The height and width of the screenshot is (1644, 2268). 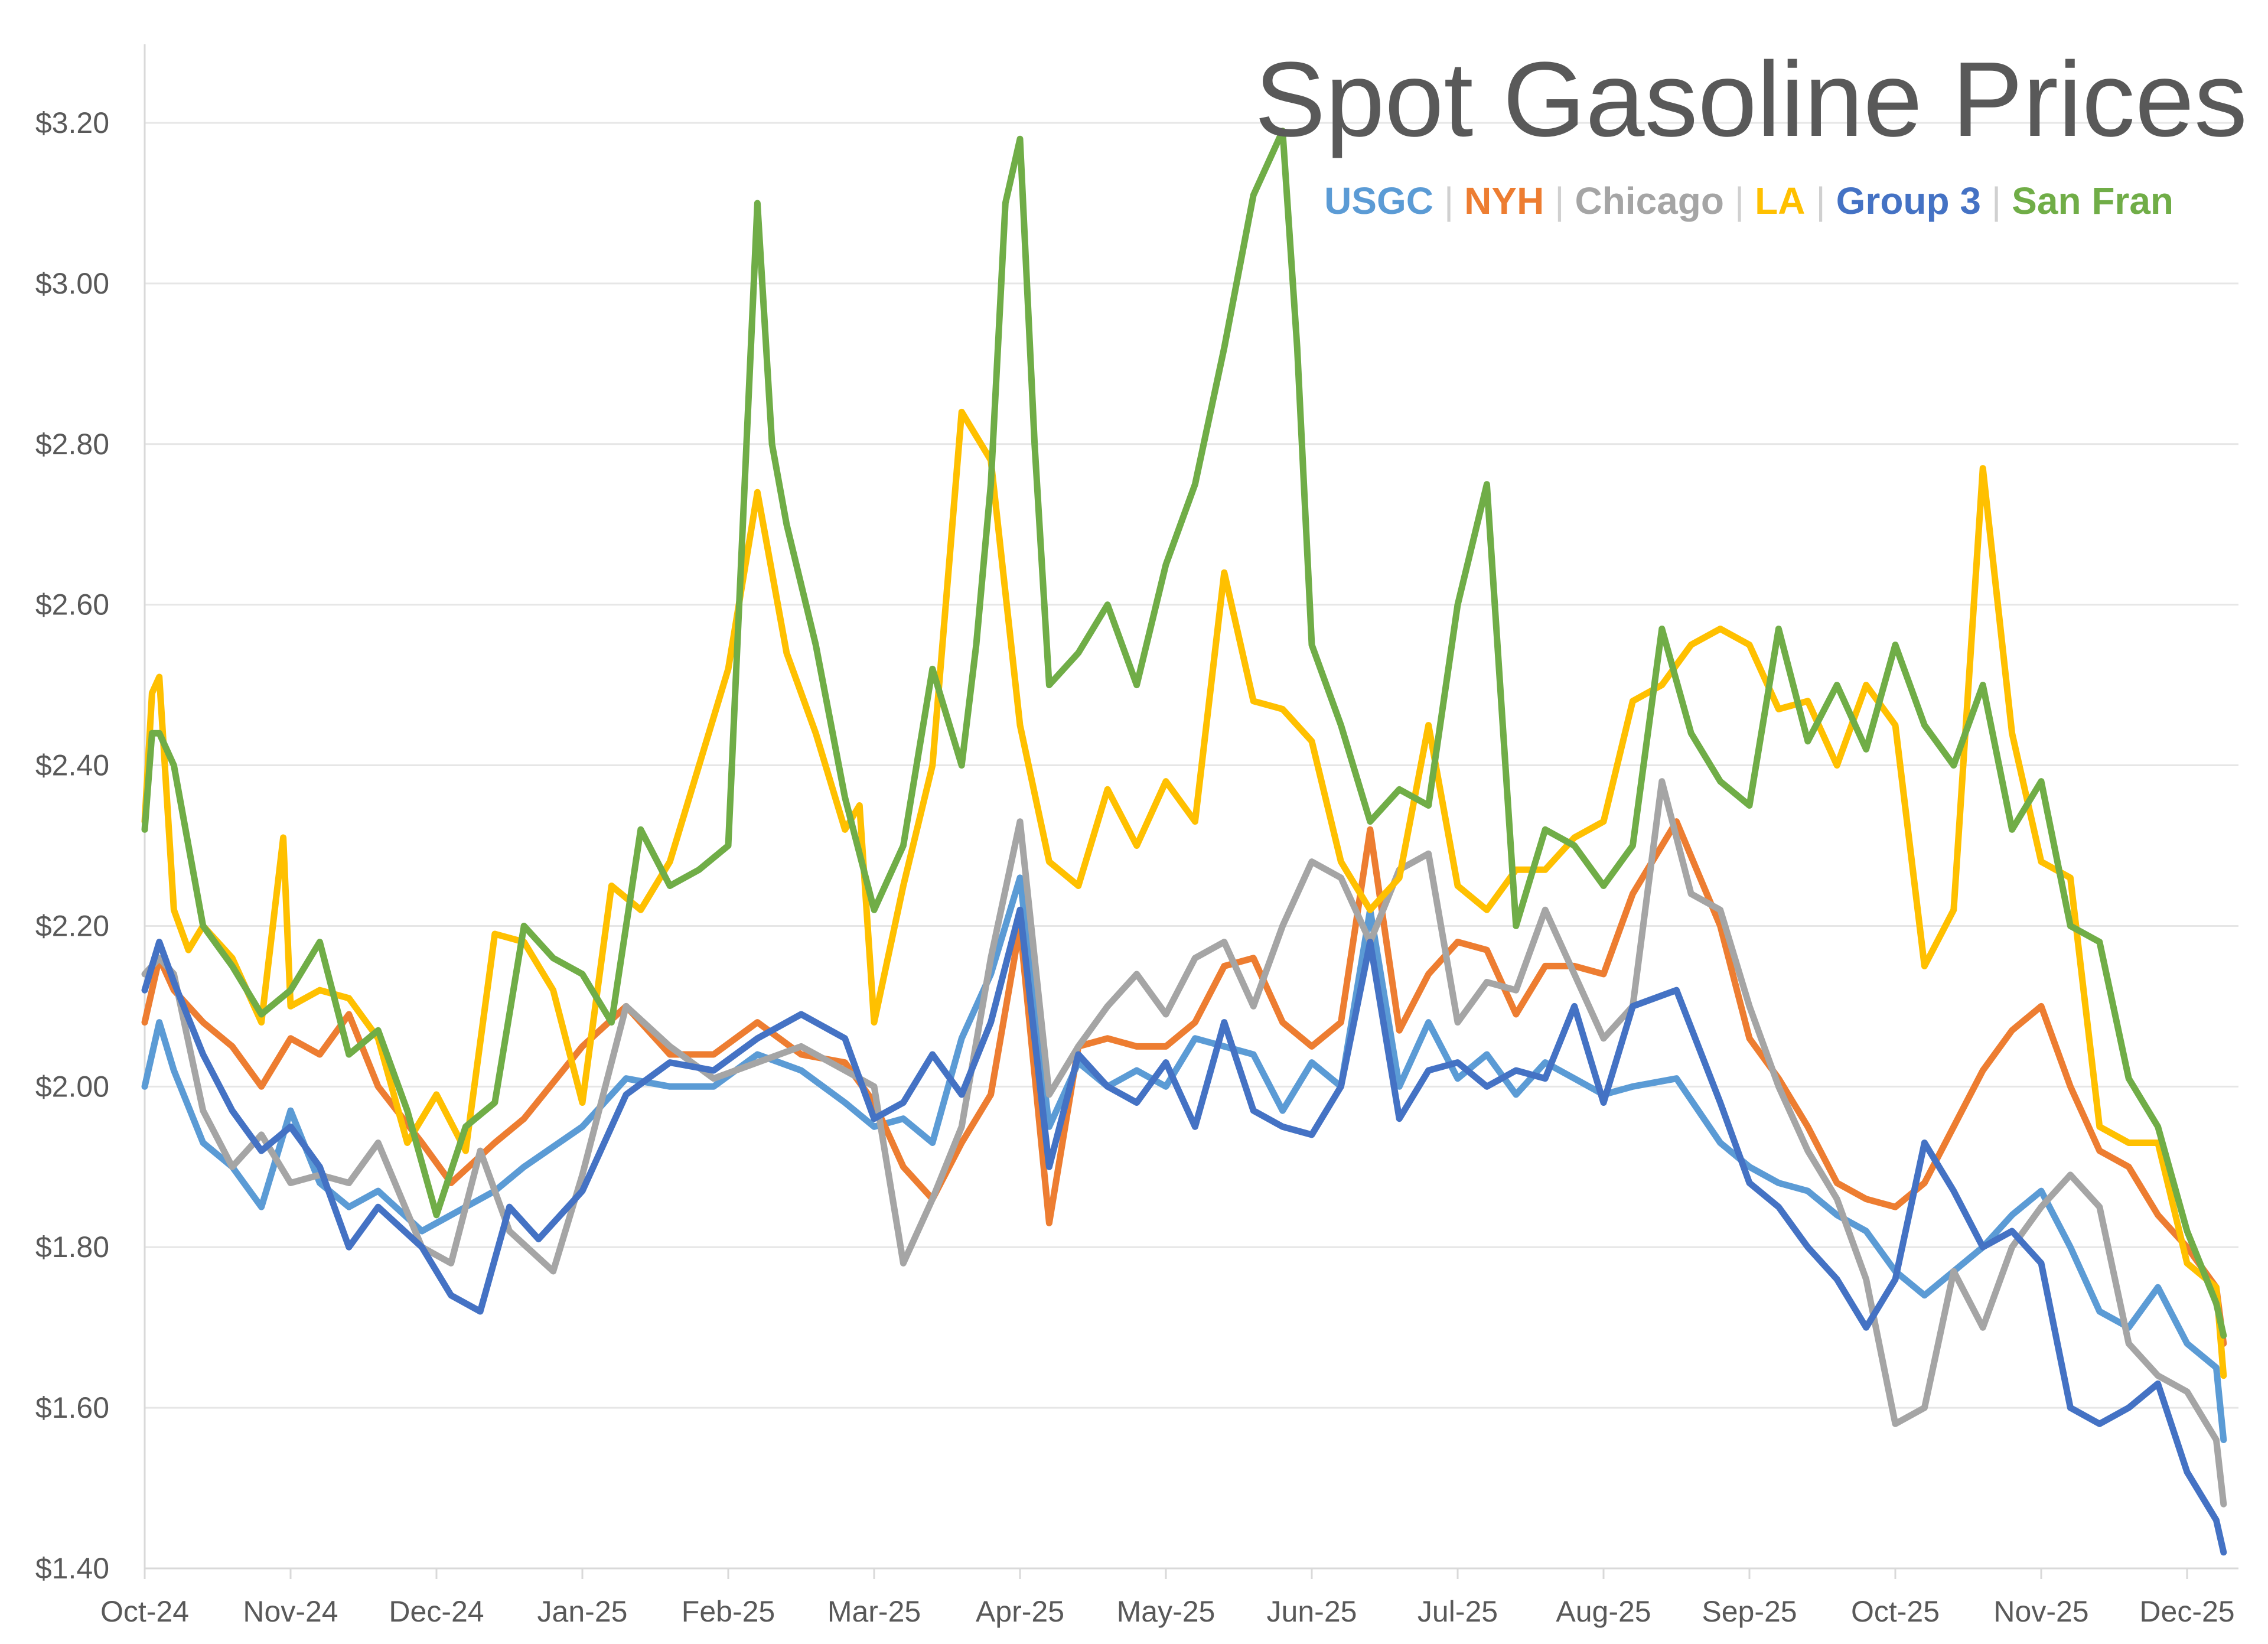 What do you see at coordinates (728, 1611) in the screenshot?
I see `x-tick-label: Feb-25` at bounding box center [728, 1611].